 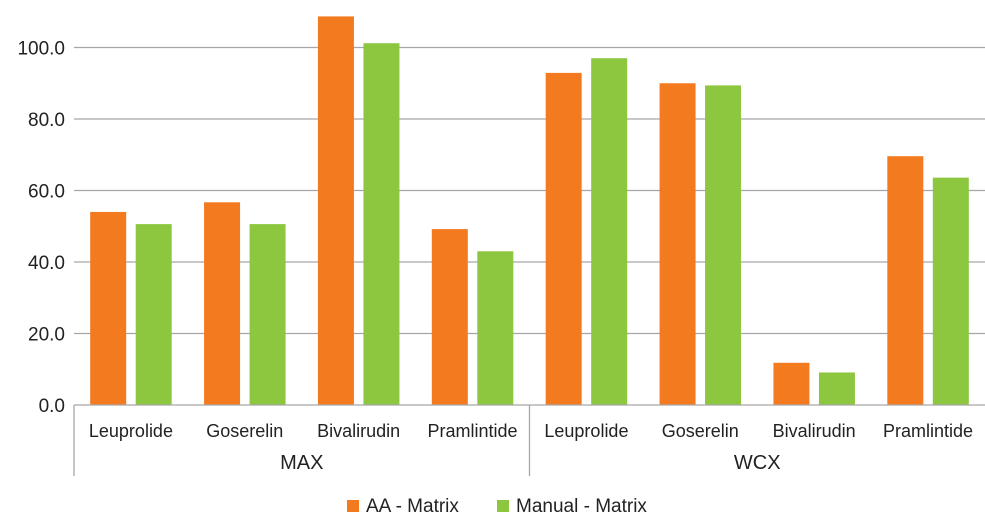 What do you see at coordinates (412, 506) in the screenshot?
I see `legend-label: AA - Matrix` at bounding box center [412, 506].